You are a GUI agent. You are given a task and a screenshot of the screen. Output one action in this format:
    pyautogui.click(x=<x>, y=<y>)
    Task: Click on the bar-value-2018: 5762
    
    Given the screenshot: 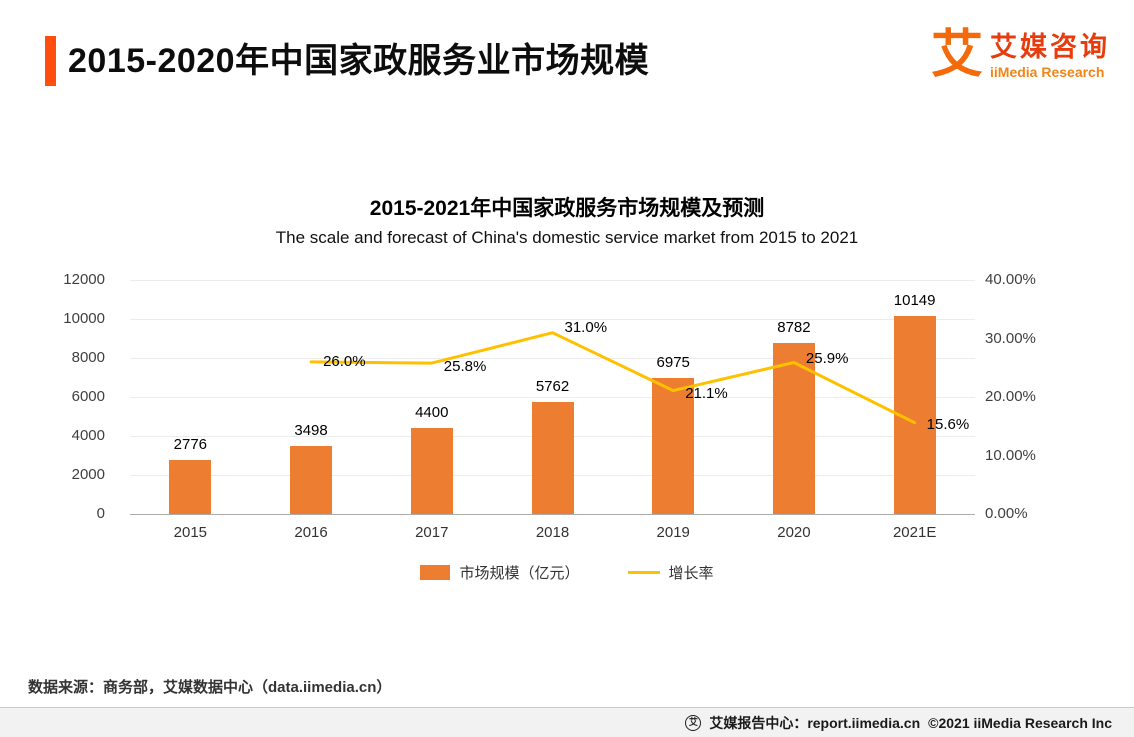 What is the action you would take?
    pyautogui.click(x=552, y=386)
    